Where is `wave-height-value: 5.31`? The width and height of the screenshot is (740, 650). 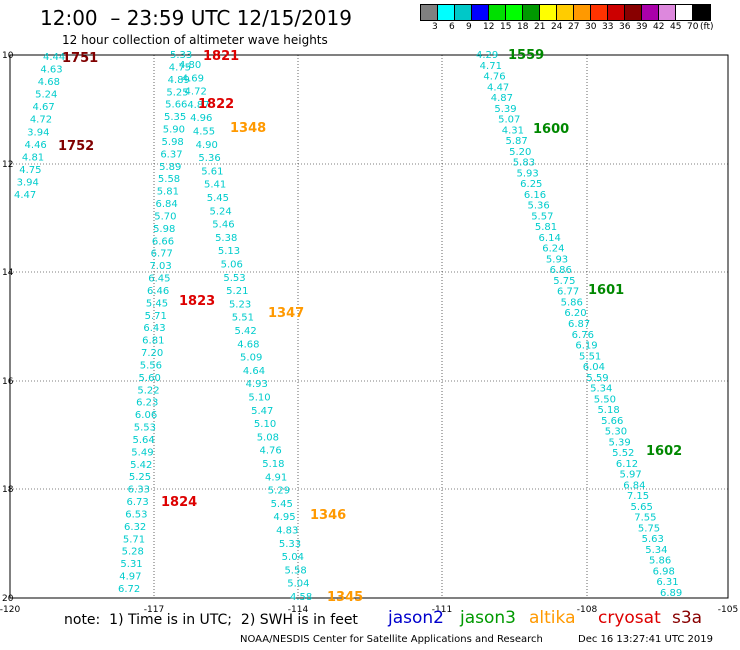 wave-height-value: 5.31 is located at coordinates (131, 564).